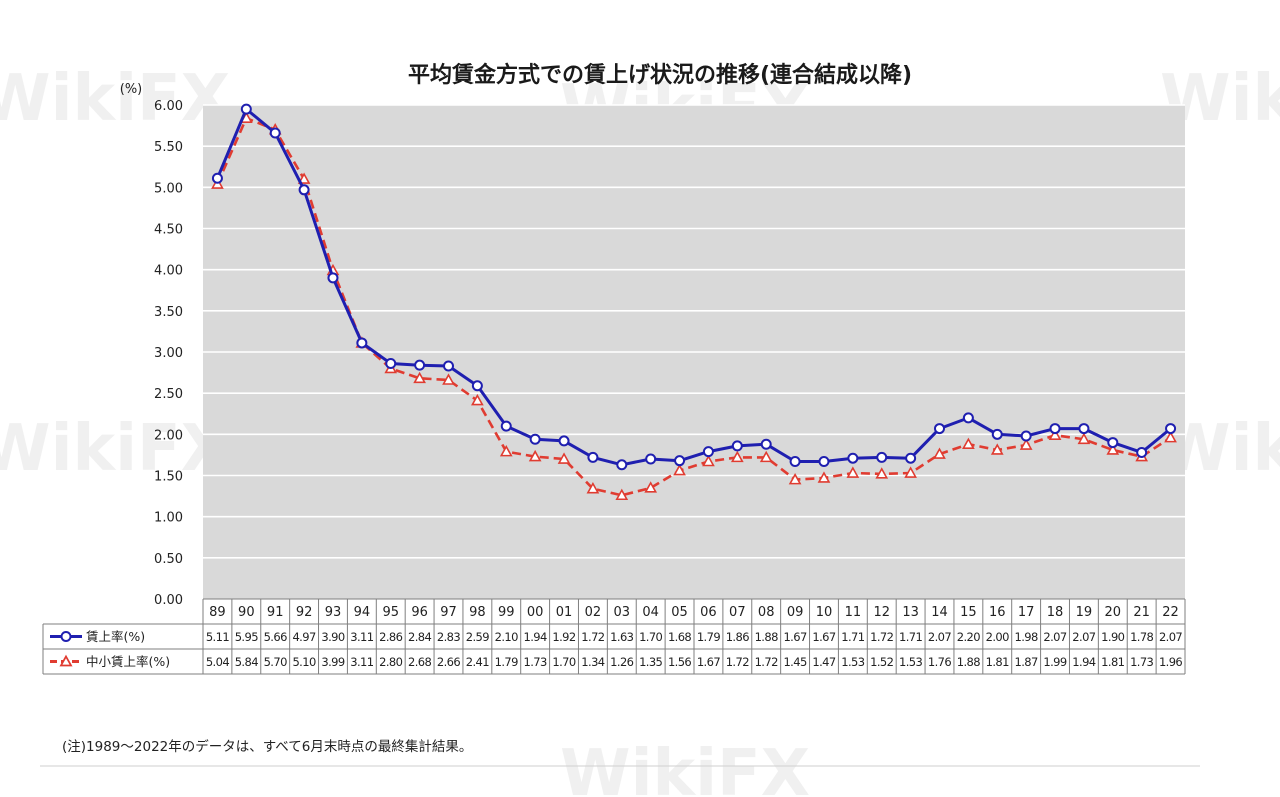 This screenshot has width=1280, height=797. What do you see at coordinates (679, 637) in the screenshot?
I see `table-value: 1.68` at bounding box center [679, 637].